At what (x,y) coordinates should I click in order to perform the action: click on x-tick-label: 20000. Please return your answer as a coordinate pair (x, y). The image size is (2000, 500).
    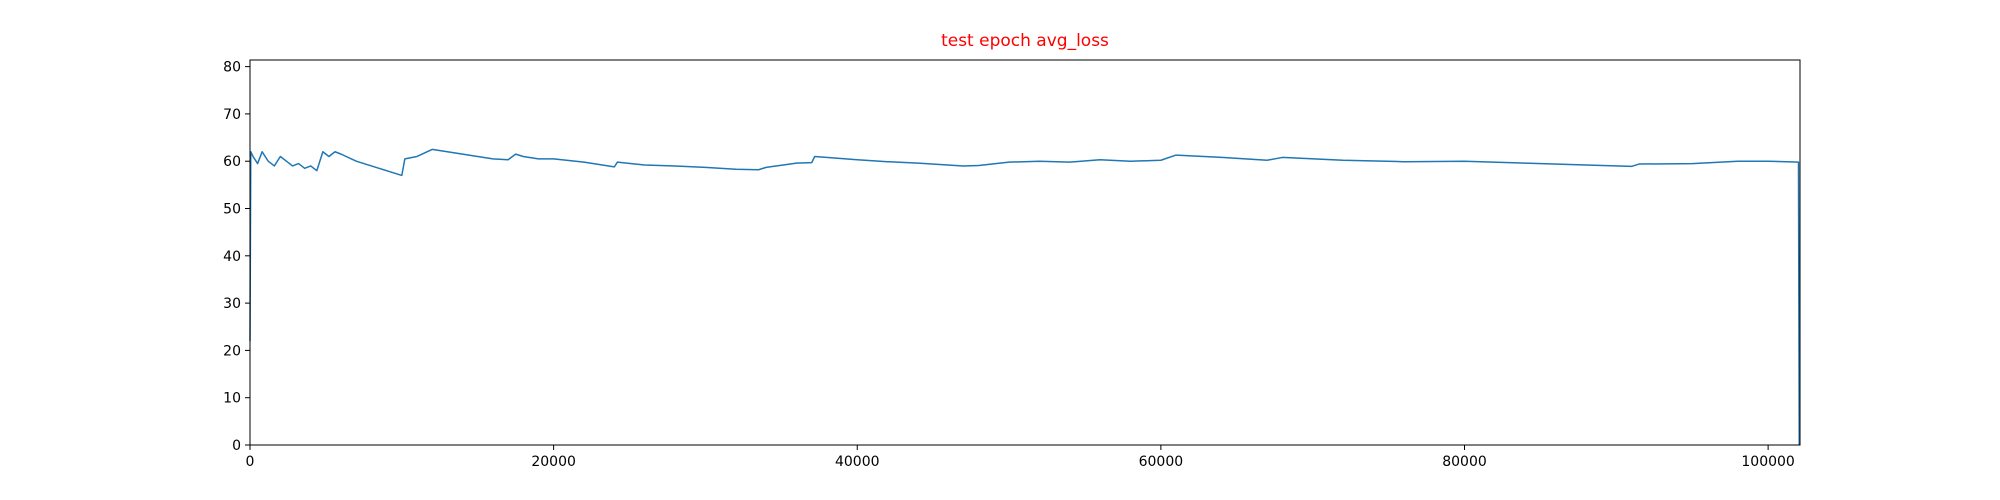
    Looking at the image, I should click on (553, 462).